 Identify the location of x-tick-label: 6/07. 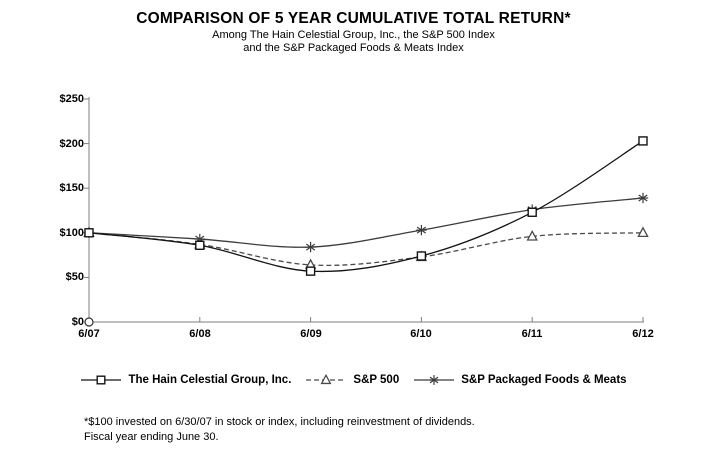
(89, 334).